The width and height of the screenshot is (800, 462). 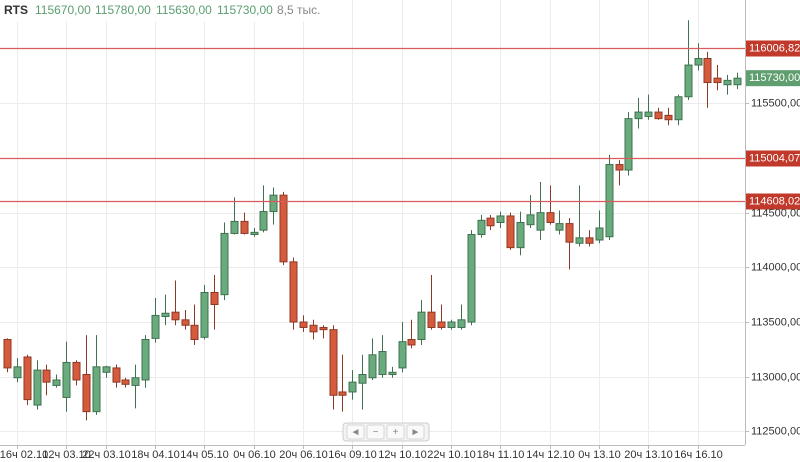 I want to click on x-tick-label: 18ч 11.10, so click(x=501, y=455).